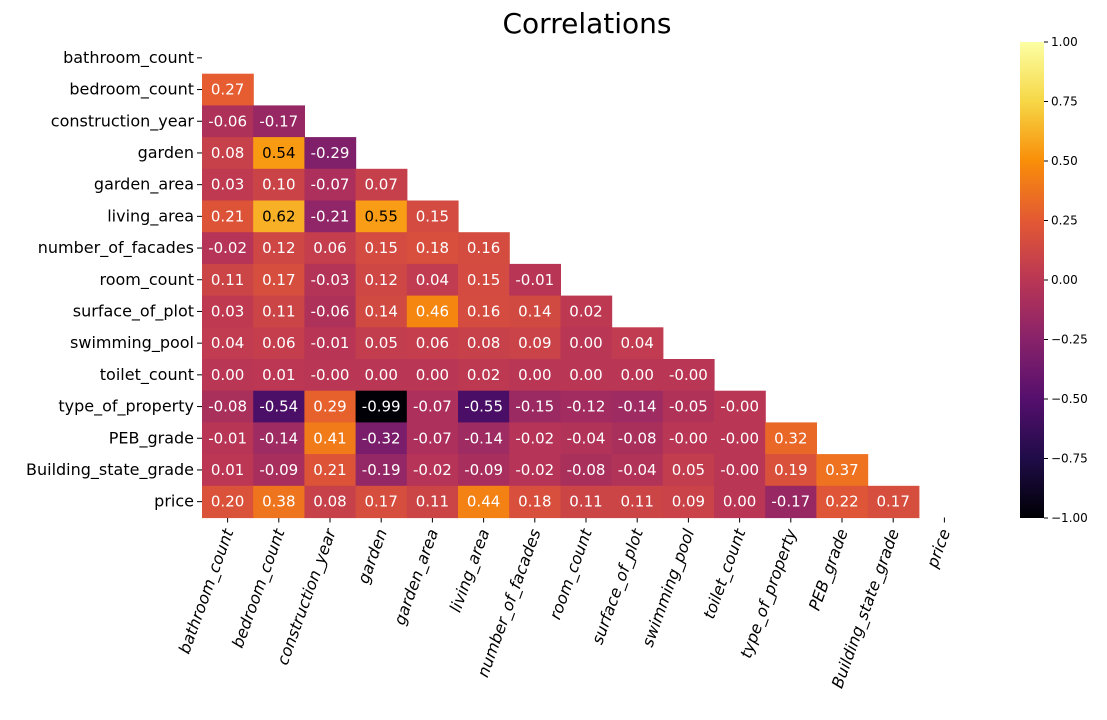 This screenshot has height=720, width=1107. What do you see at coordinates (1066, 280) in the screenshot?
I see `colorbar-ticks: 1.00 0.75 0.50 0.25 0.00 −0.25 −0.50 −0.75 −1.00` at bounding box center [1066, 280].